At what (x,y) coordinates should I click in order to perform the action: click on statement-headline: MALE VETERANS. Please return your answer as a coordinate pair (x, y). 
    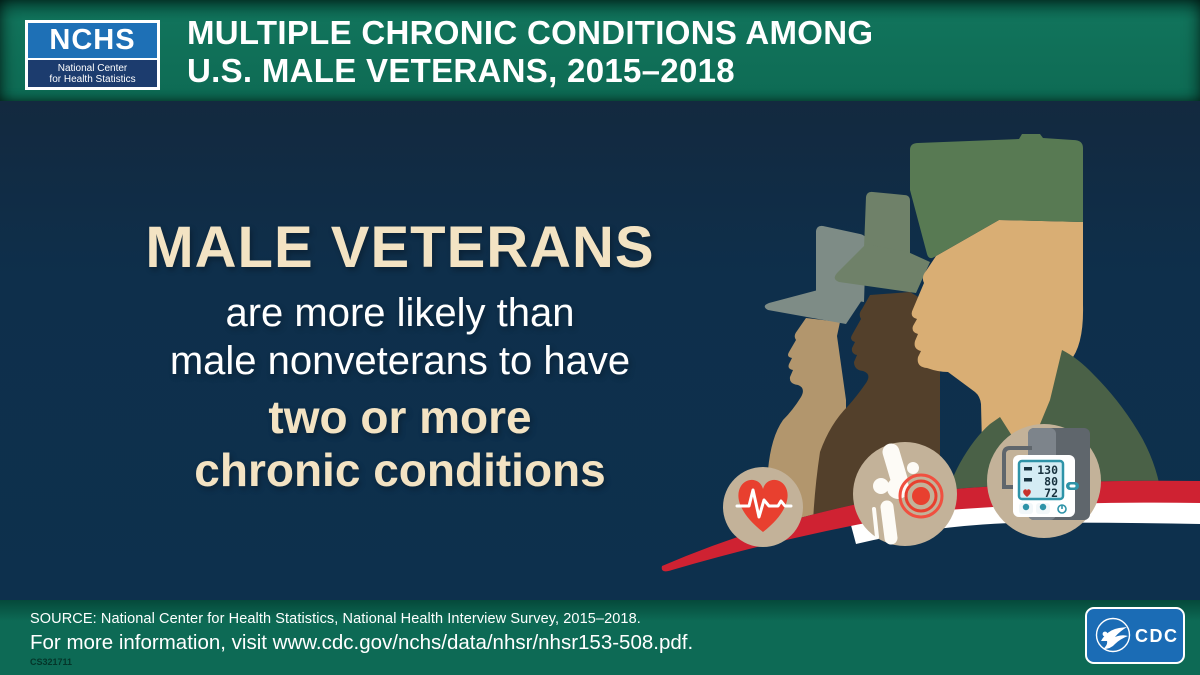
    Looking at the image, I should click on (400, 247).